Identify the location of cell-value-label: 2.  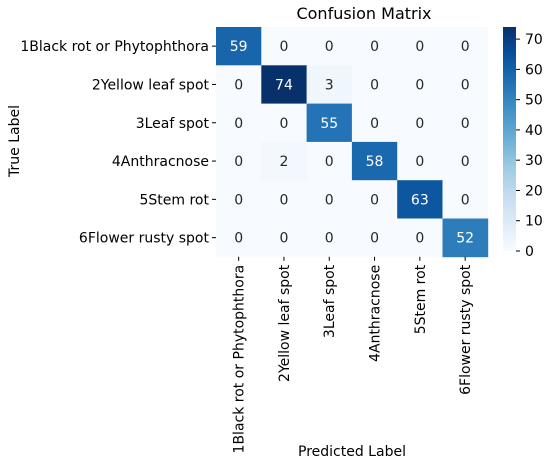
(283, 162).